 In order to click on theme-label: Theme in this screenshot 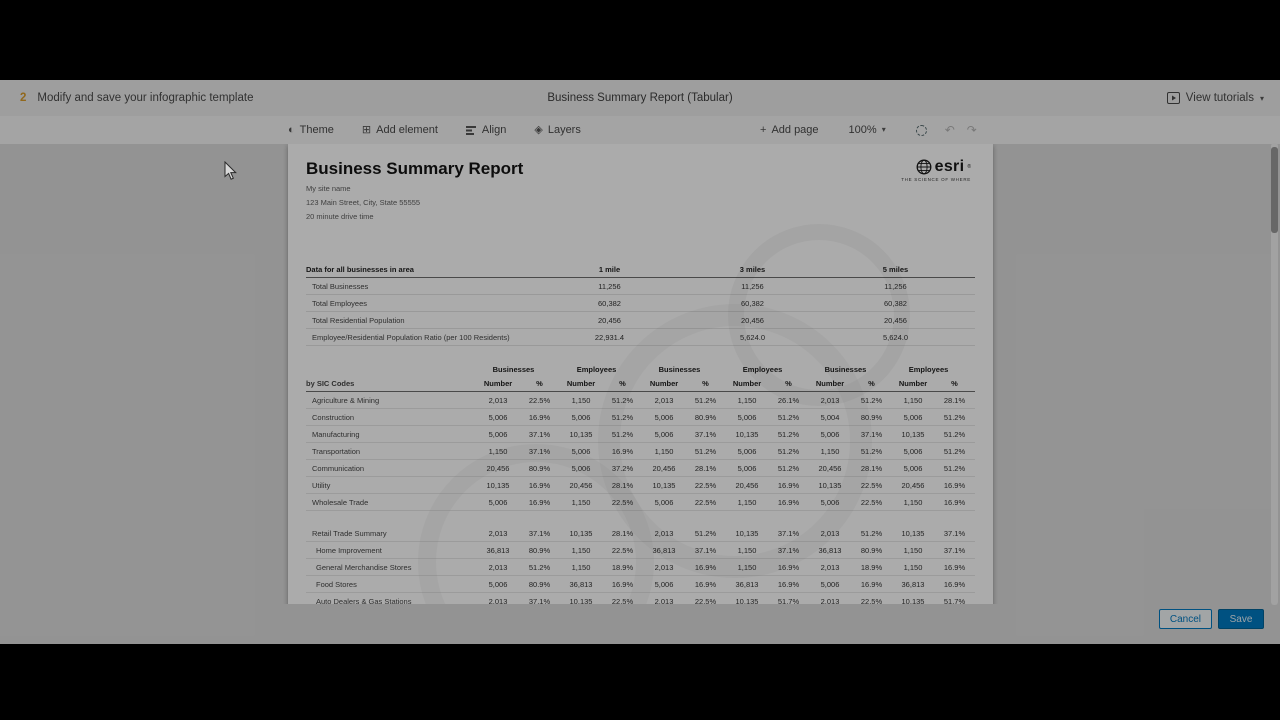, I will do `click(316, 130)`.